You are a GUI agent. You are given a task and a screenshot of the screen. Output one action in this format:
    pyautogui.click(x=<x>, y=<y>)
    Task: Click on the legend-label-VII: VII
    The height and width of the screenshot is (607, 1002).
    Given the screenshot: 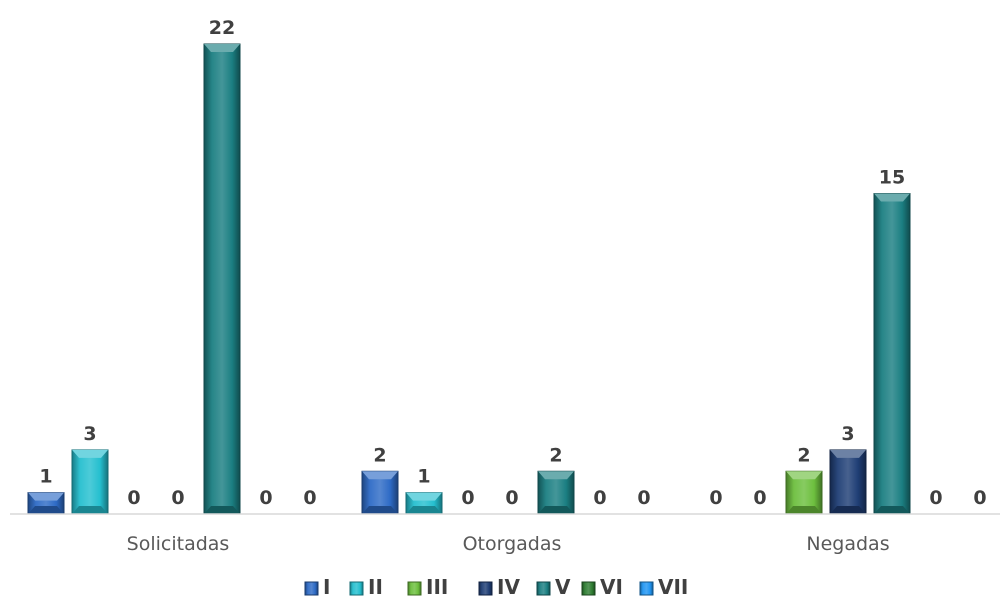 What is the action you would take?
    pyautogui.click(x=673, y=587)
    